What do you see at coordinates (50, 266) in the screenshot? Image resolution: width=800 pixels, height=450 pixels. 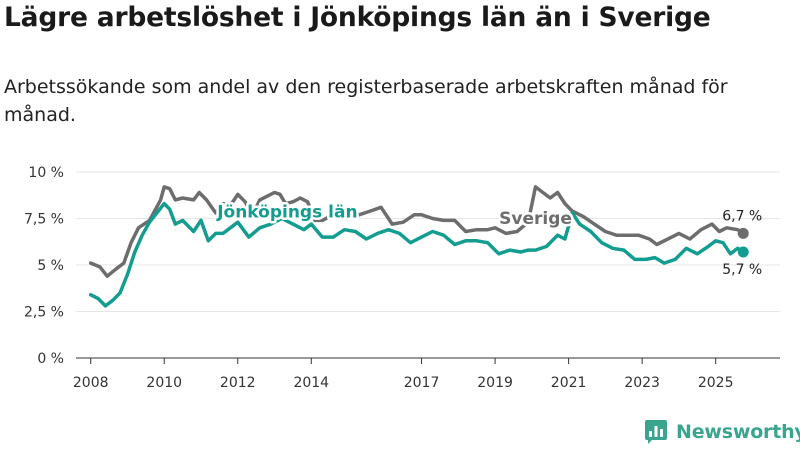 I see `y-tick-label: 5 %` at bounding box center [50, 266].